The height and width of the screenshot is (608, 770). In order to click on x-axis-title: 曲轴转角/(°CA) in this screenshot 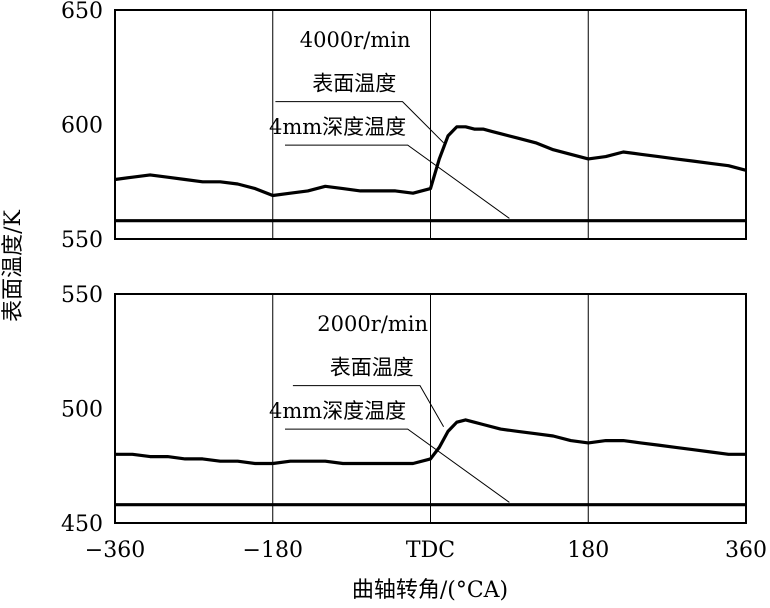, I will do `click(430, 590)`.